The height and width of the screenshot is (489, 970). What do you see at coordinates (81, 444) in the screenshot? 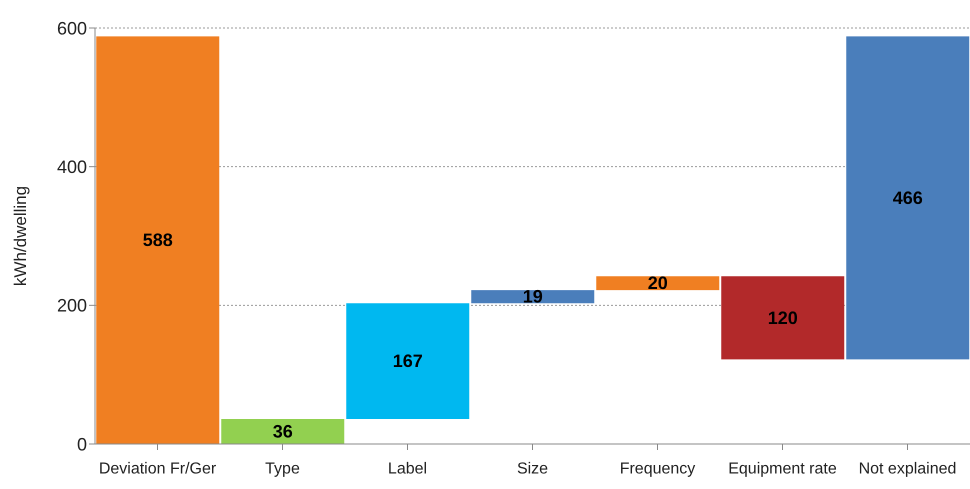
I see `y-tick-label: 0` at bounding box center [81, 444].